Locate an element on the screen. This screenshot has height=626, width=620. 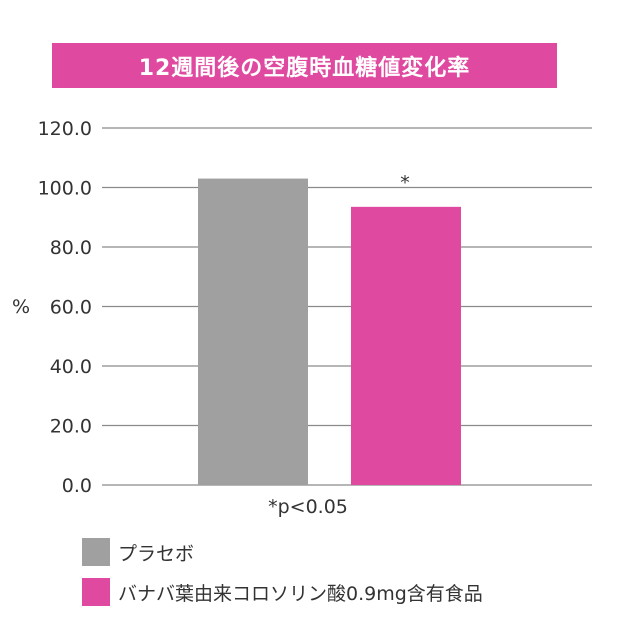
bar-corosolic-acid is located at coordinates (406, 345).